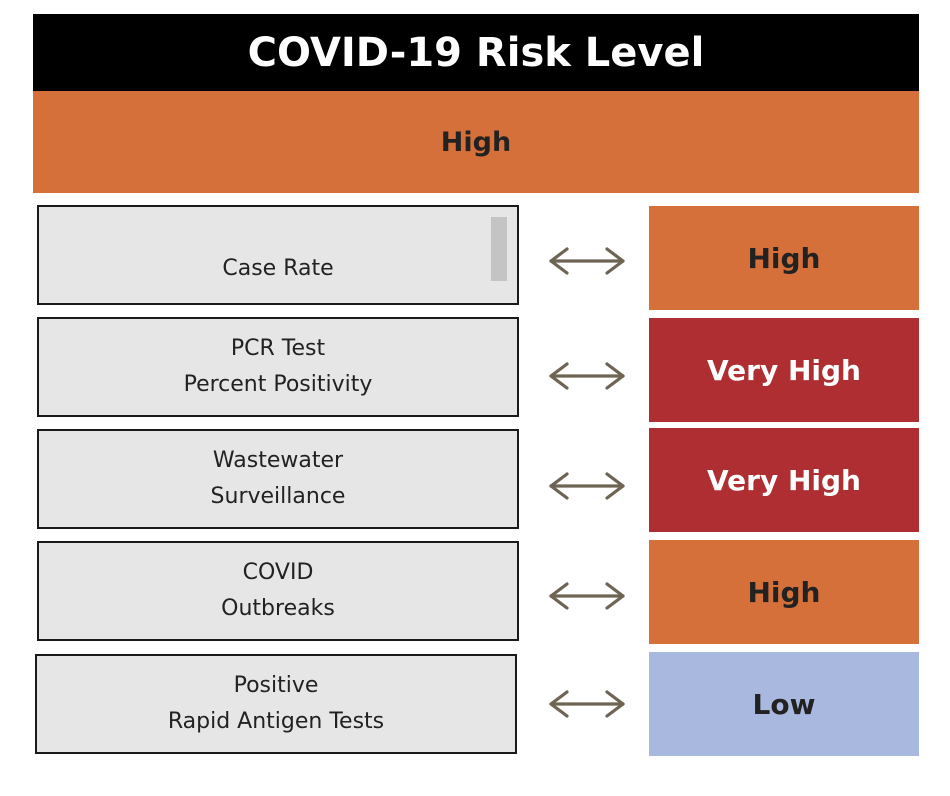 The height and width of the screenshot is (796, 950). I want to click on risk-level-outbreaks: High, so click(784, 592).